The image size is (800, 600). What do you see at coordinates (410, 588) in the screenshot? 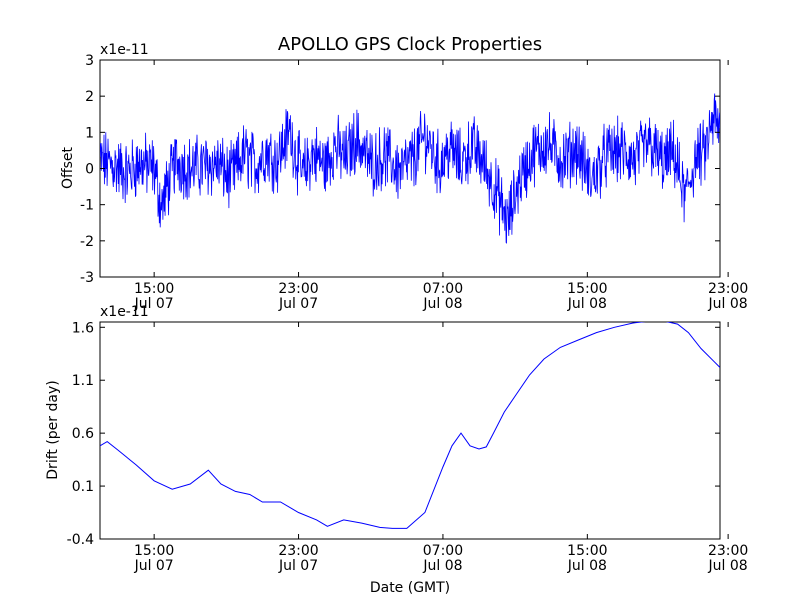
I see `drift-x-axis-label: Date (GMT)` at bounding box center [410, 588].